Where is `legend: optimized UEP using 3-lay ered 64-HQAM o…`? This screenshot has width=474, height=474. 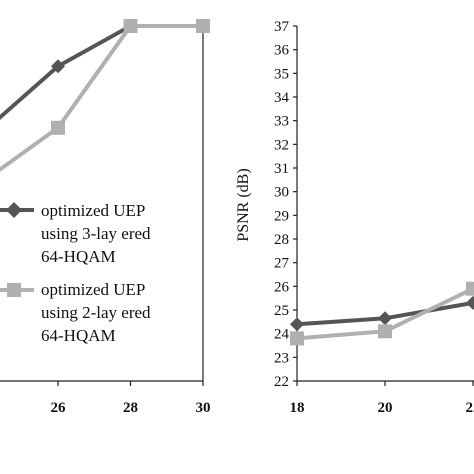
legend: optimized UEP using 3-lay ered 64-HQAM o… is located at coordinates (75, 273).